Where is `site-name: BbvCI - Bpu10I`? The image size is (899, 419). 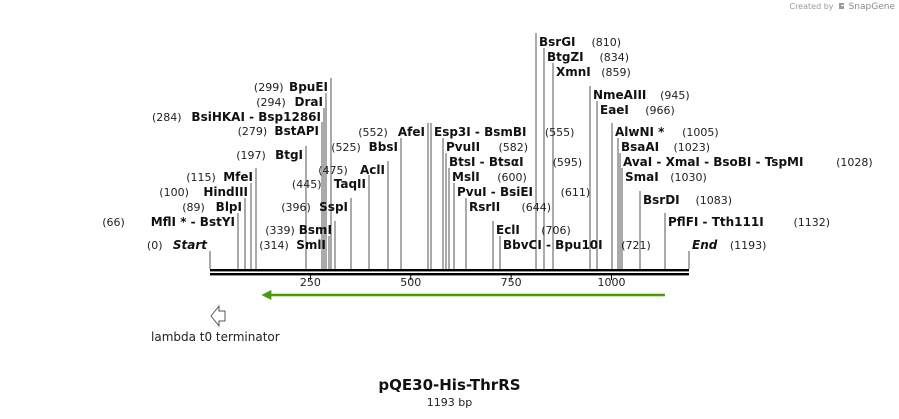 site-name: BbvCI - Bpu10I is located at coordinates (553, 245).